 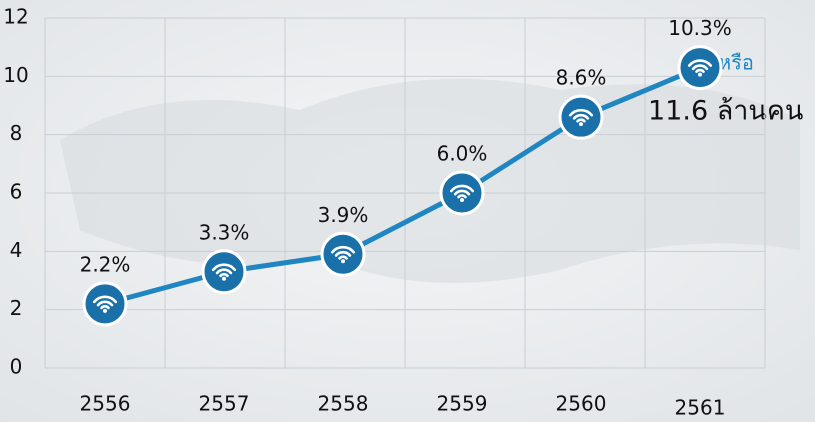 What do you see at coordinates (700, 28) in the screenshot?
I see `value-label: 10.3%` at bounding box center [700, 28].